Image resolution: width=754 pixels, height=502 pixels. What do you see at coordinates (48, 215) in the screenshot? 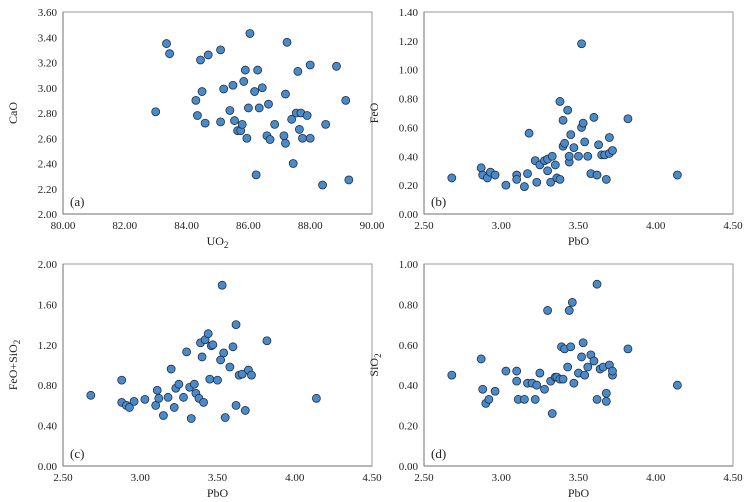
I see `y-tick-label: 2.00` at bounding box center [48, 215].